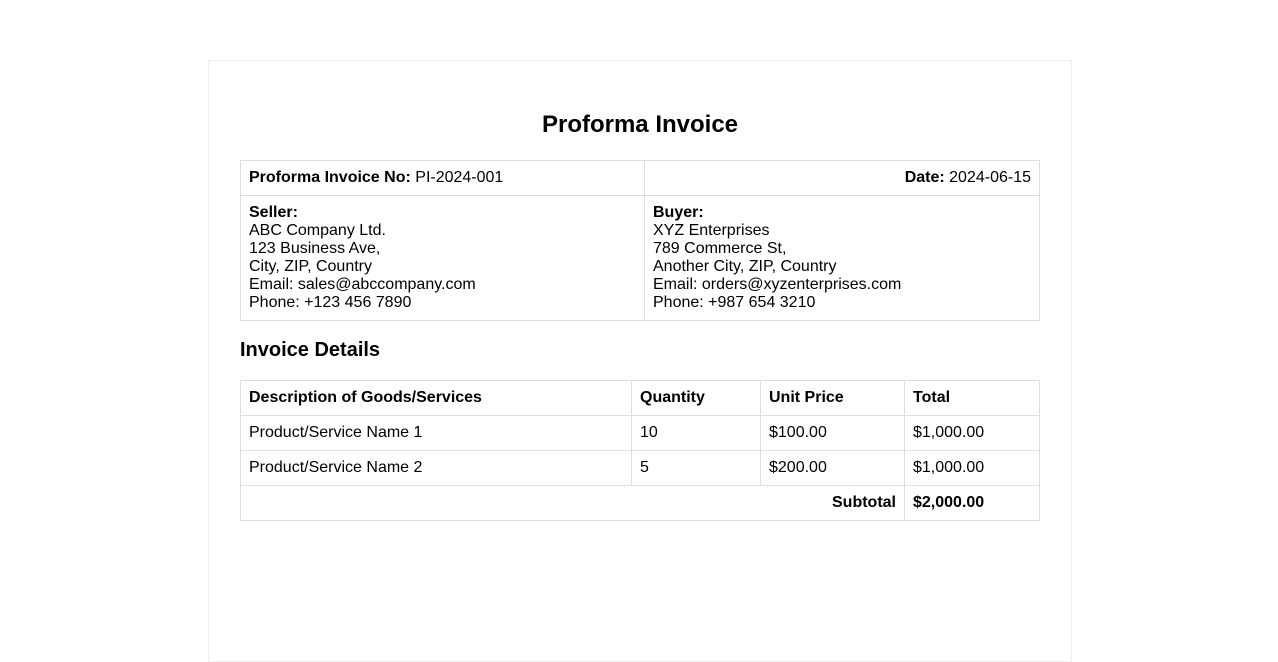  I want to click on column-header: Description of Goods/Services, so click(436, 398).